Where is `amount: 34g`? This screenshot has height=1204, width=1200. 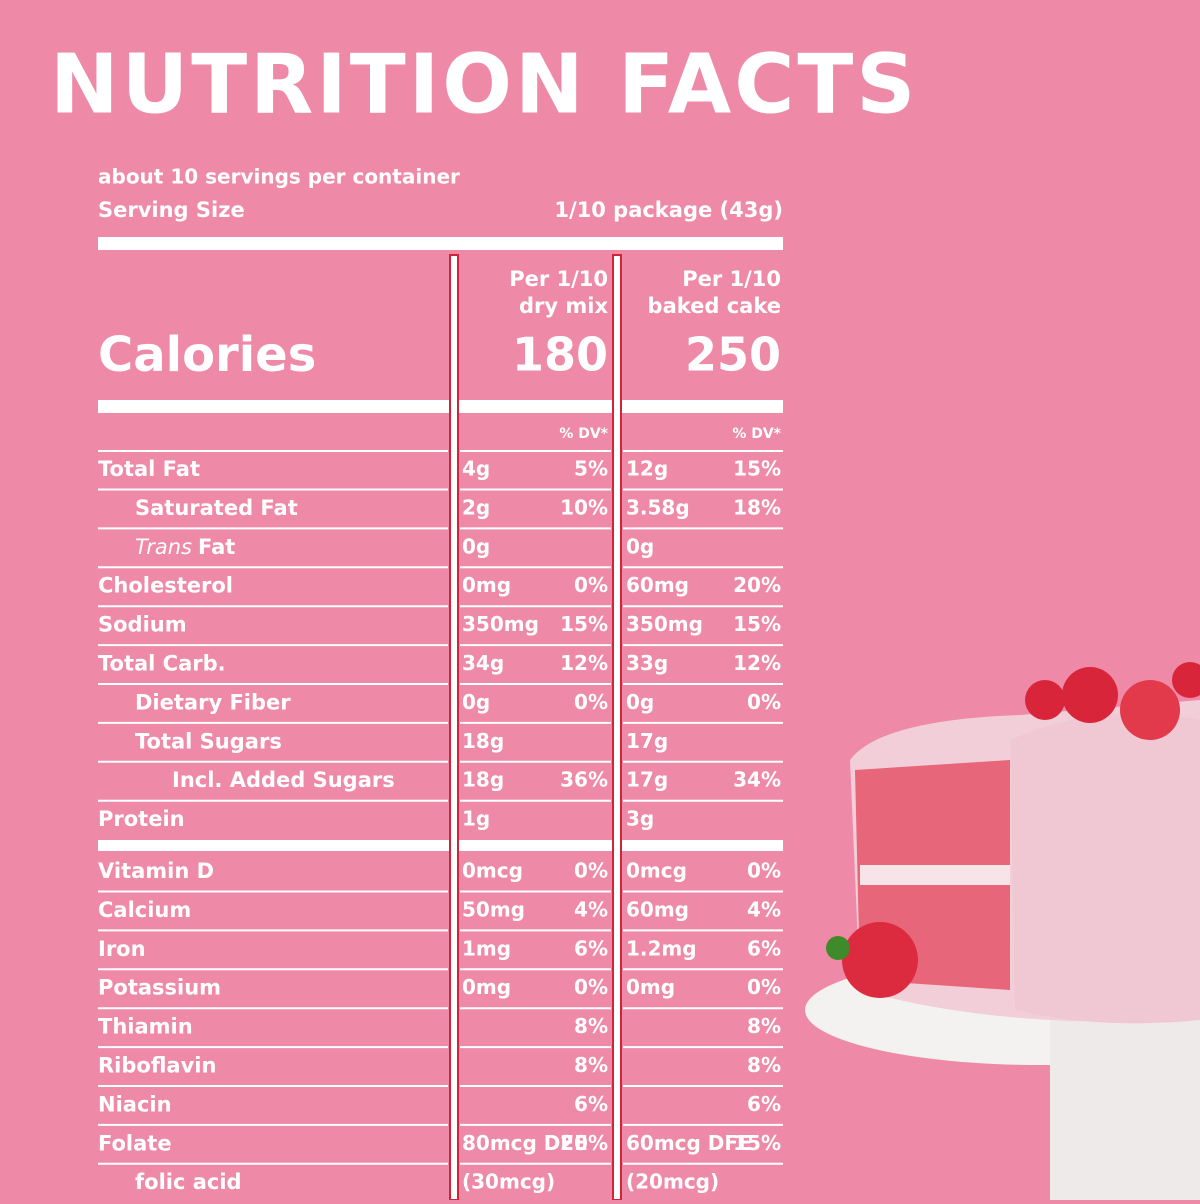
amount: 34g is located at coordinates (483, 663).